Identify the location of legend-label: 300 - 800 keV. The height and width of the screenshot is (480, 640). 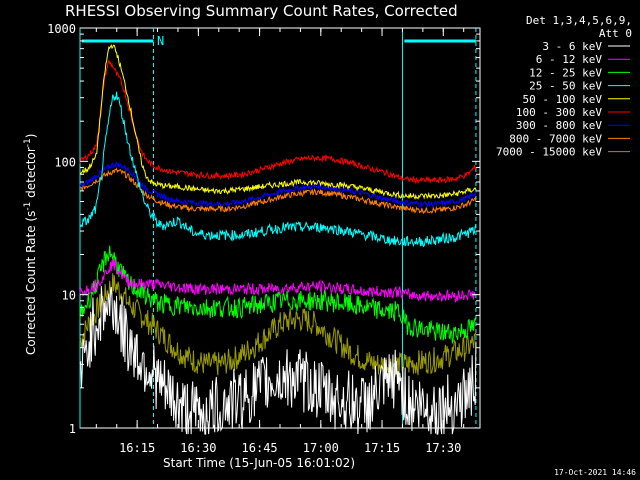
(559, 125).